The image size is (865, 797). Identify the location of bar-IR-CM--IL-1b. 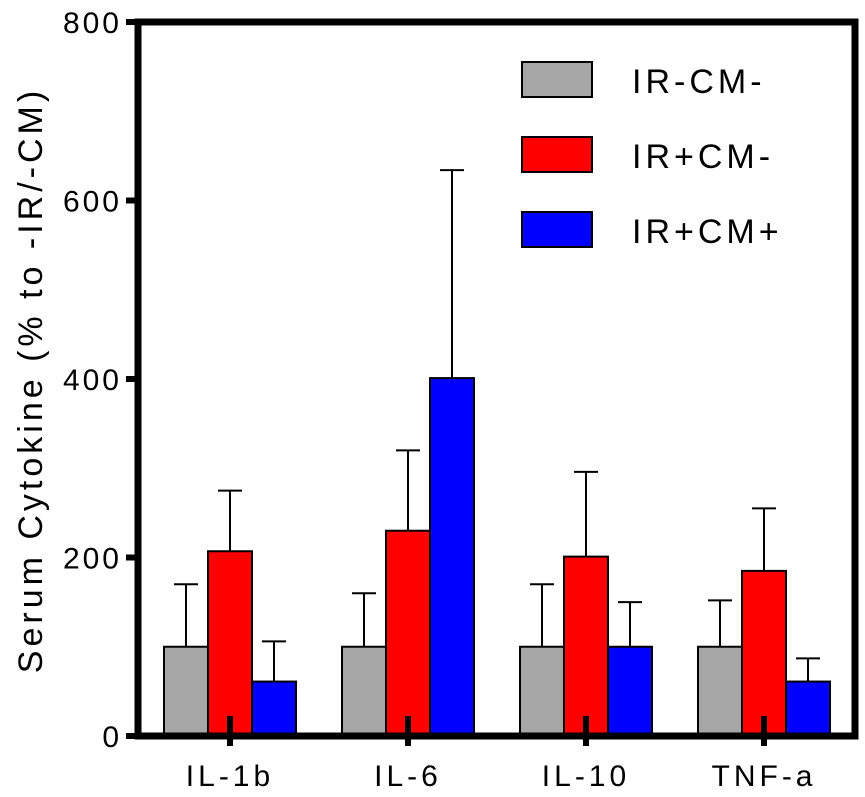
(186, 691).